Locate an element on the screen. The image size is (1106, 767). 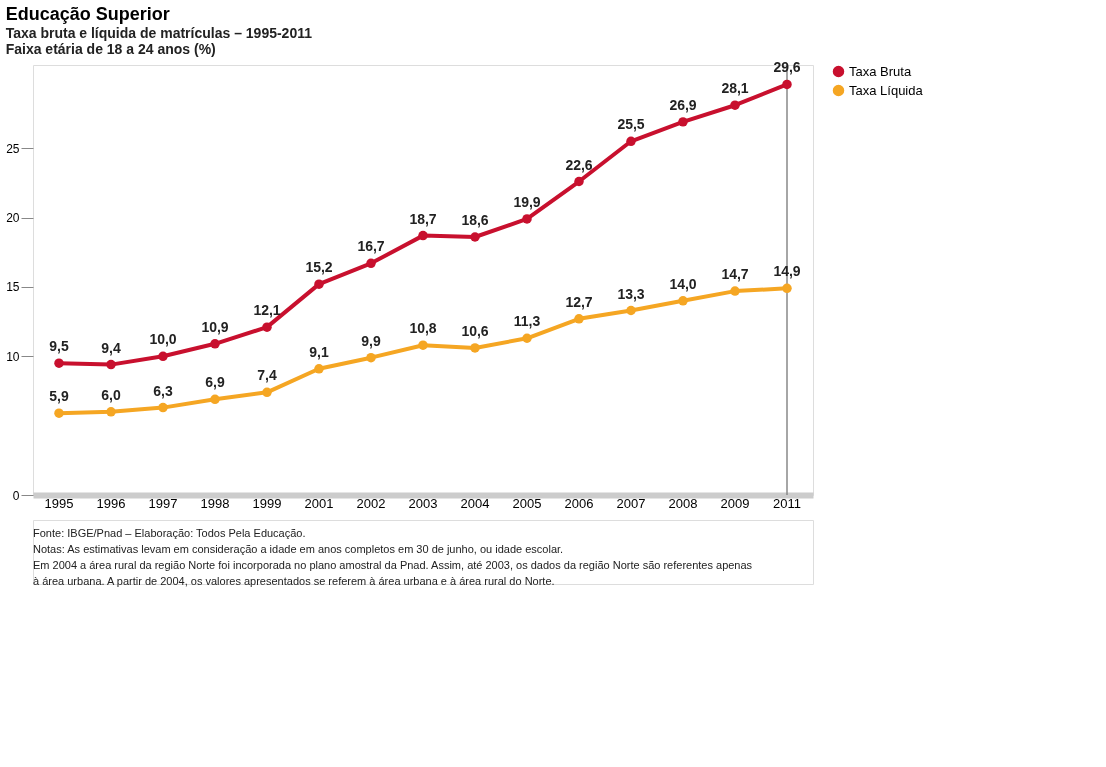
x-tick-label: 2011 is located at coordinates (787, 503).